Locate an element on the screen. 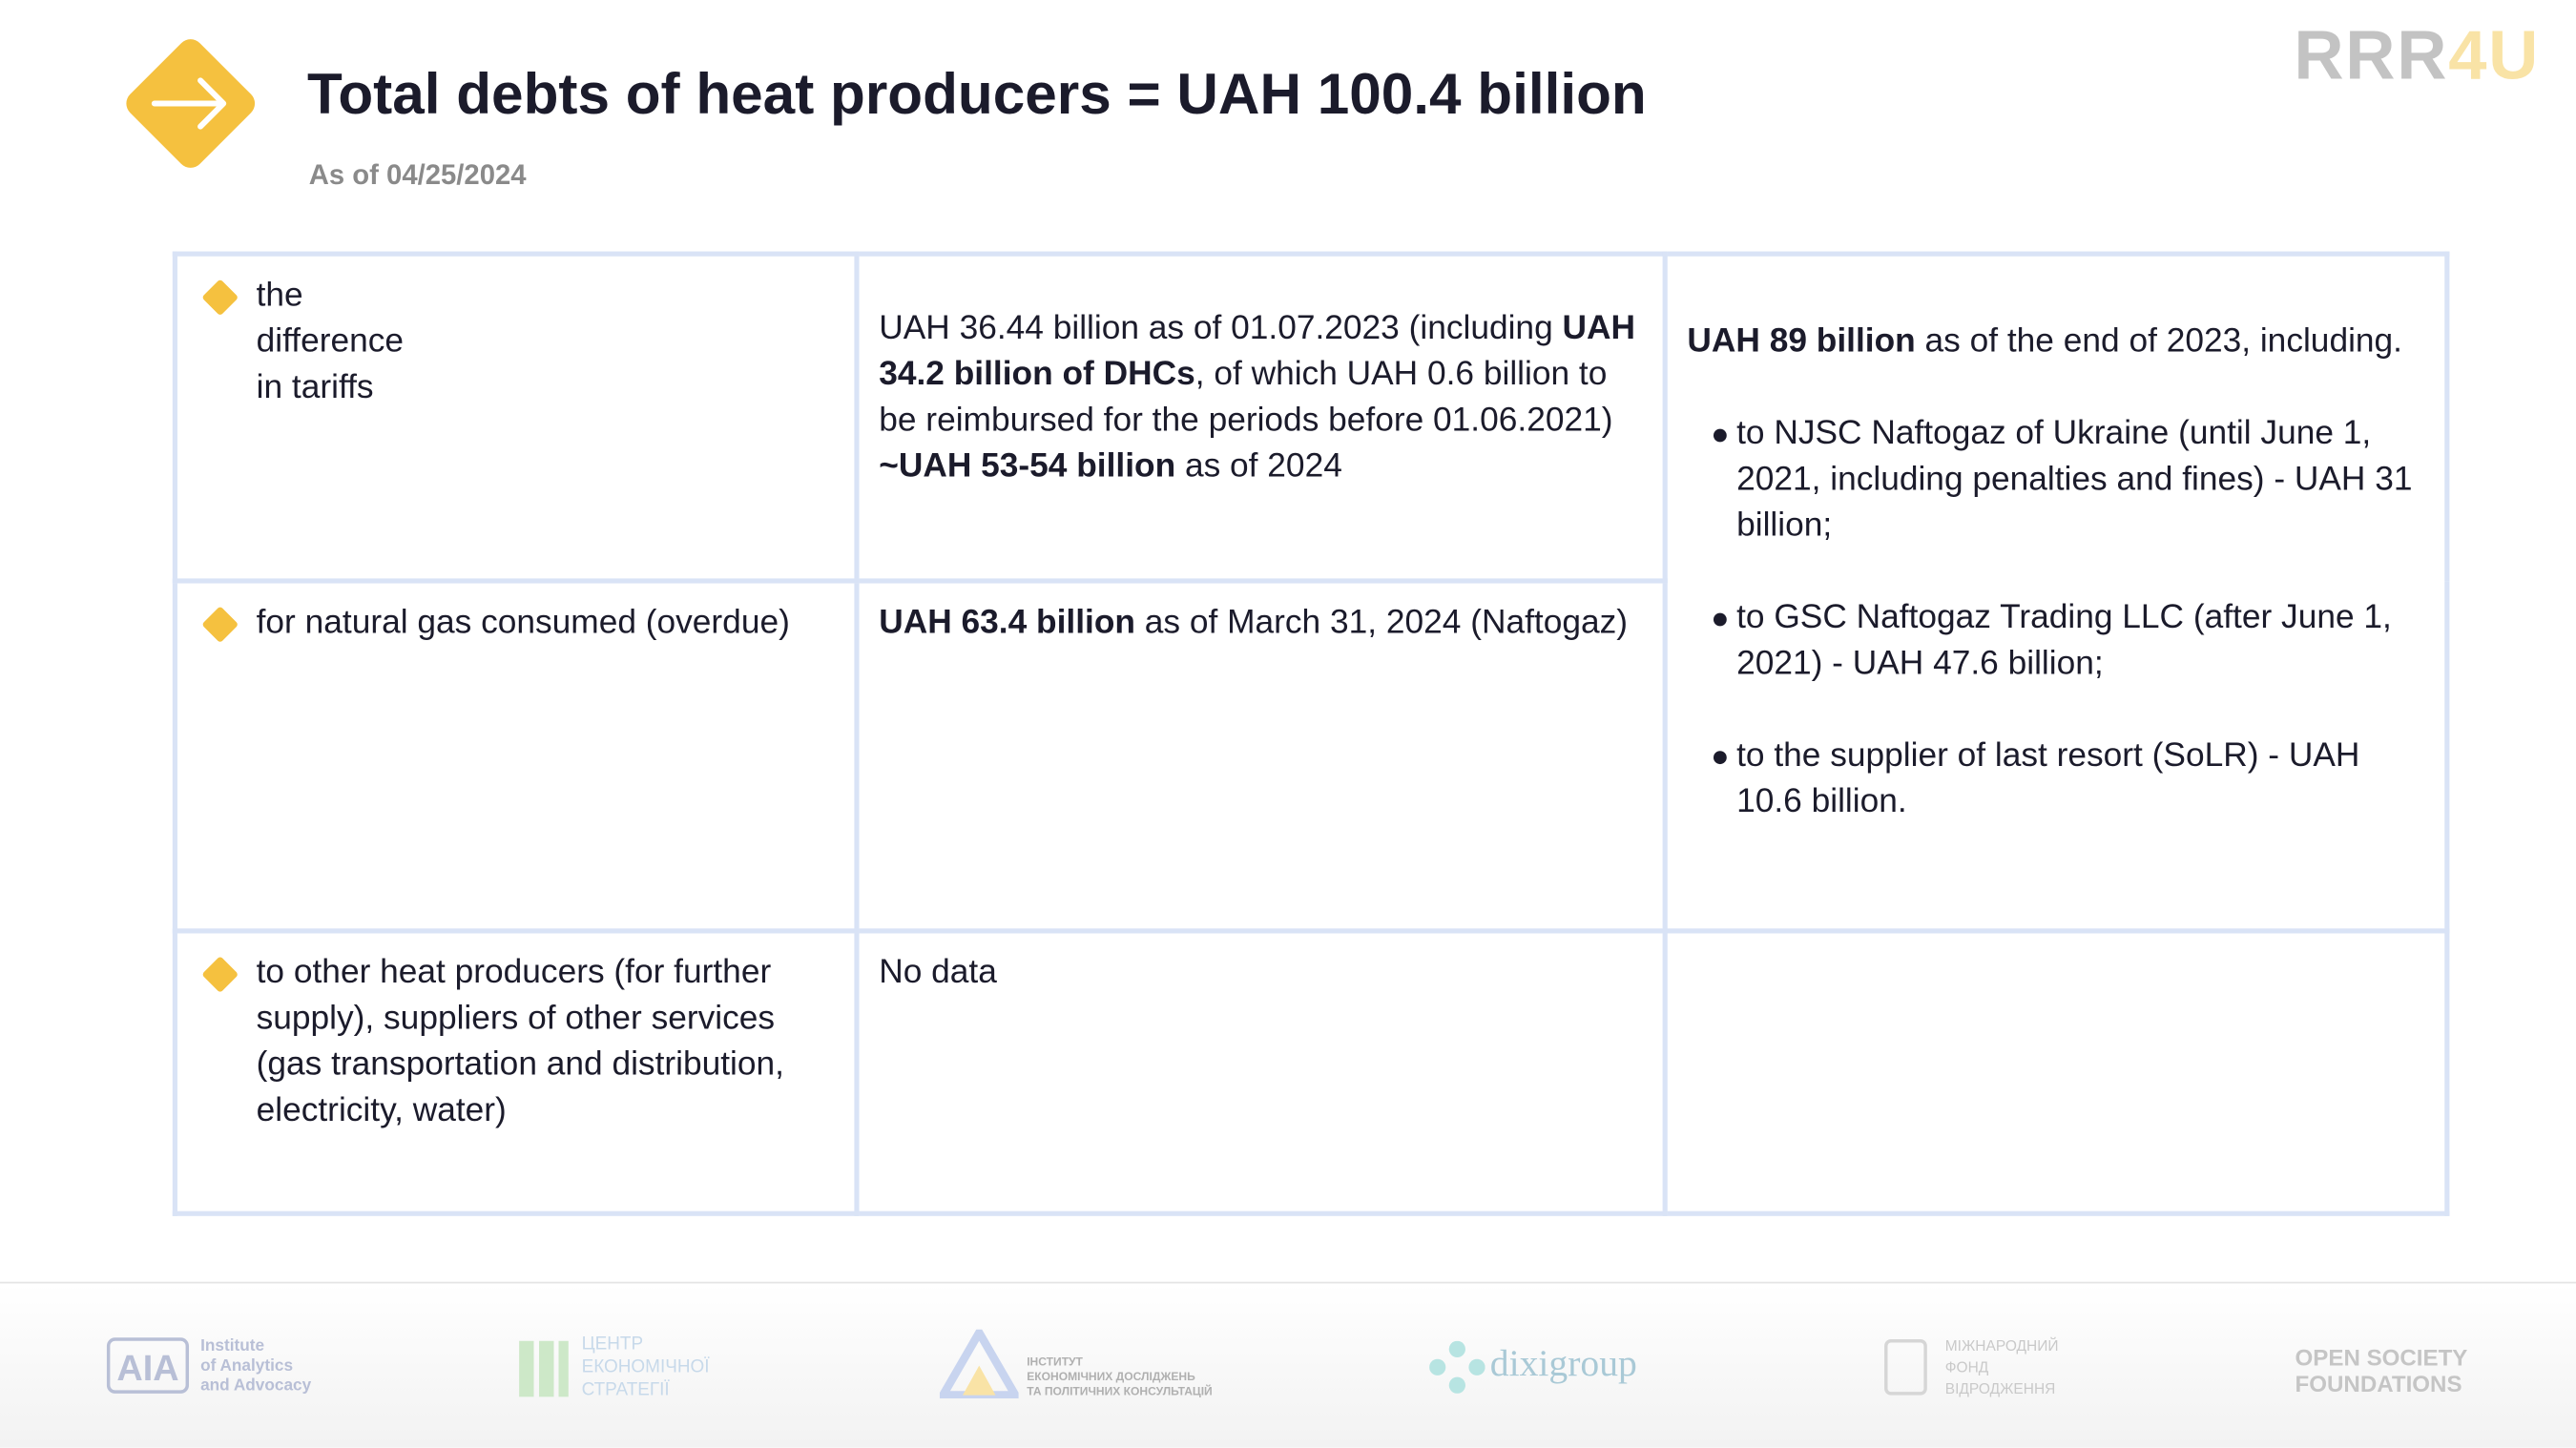 This screenshot has width=2576, height=1448. label-text: the difference in tariffs is located at coordinates (330, 341).